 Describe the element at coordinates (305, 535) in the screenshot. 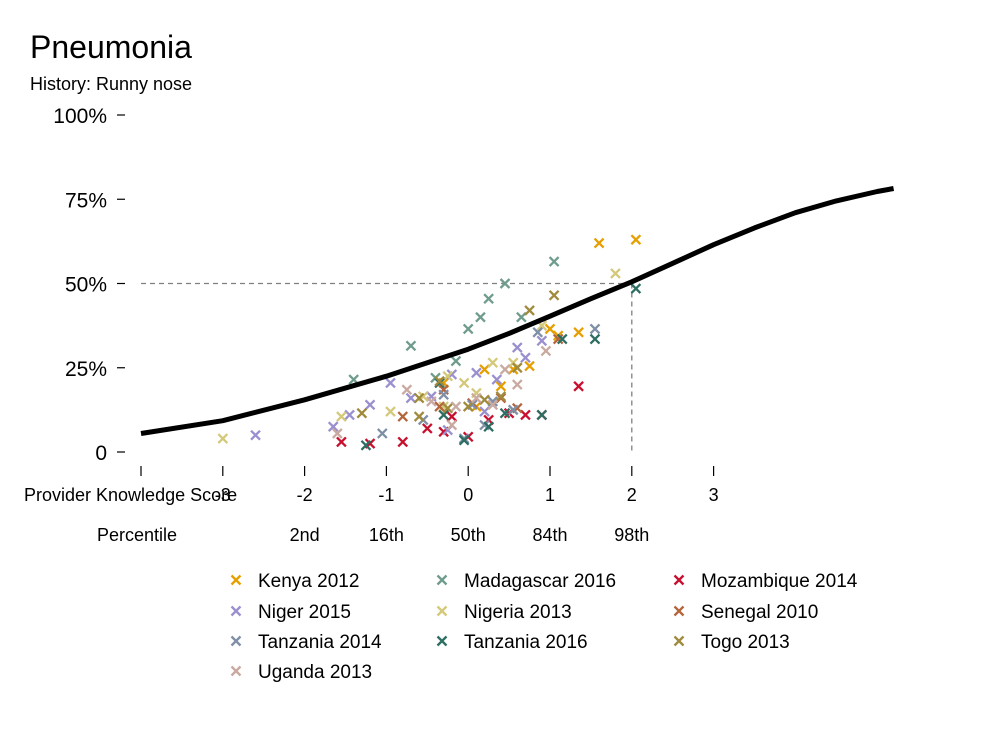

I see `percentile-tick-label: 2nd` at that location.